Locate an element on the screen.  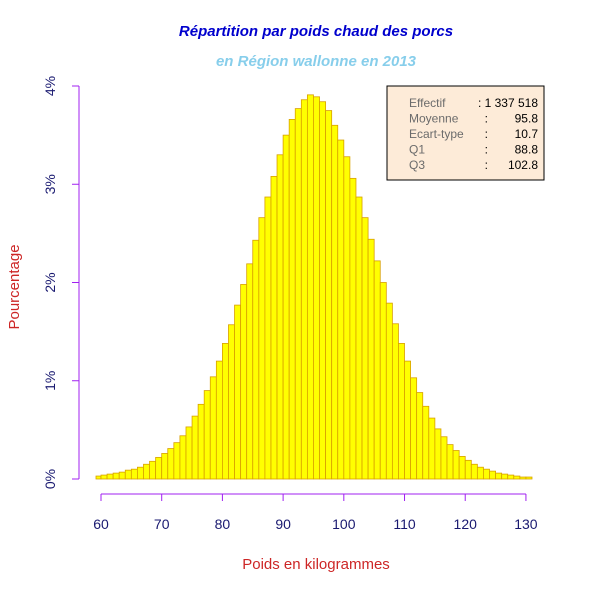
x-tick-label: 130 is located at coordinates (526, 524).